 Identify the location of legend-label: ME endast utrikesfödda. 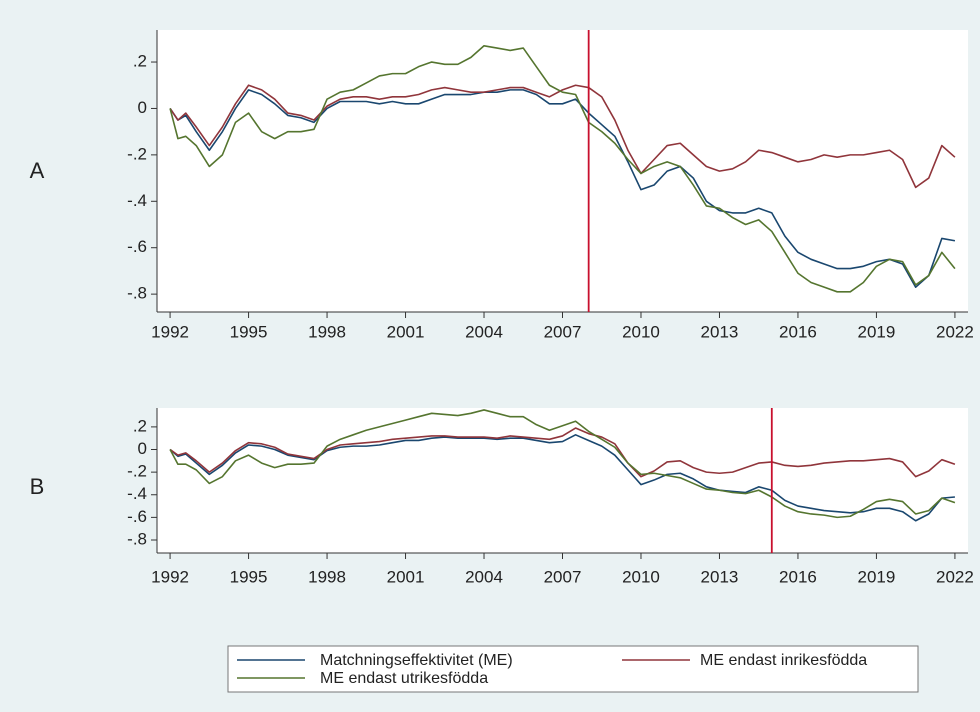
(404, 678).